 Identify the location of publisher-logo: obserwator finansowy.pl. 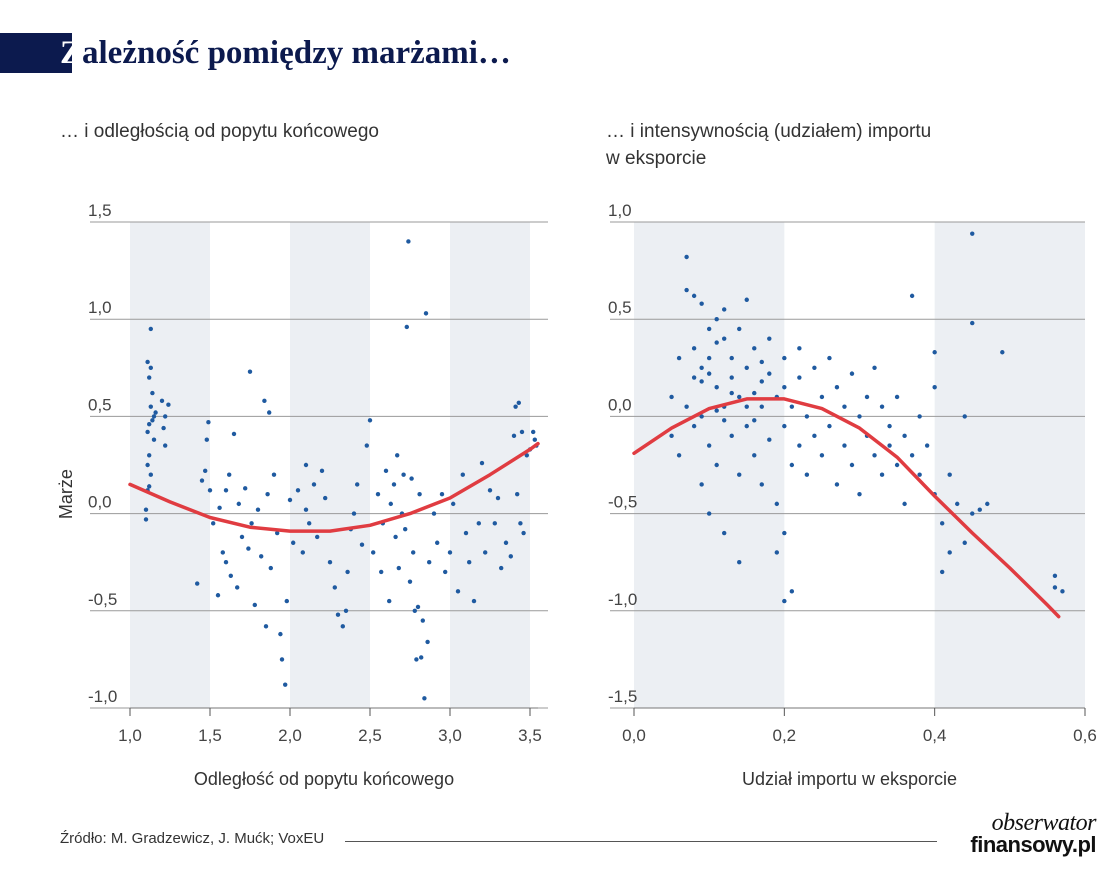
(1021, 833).